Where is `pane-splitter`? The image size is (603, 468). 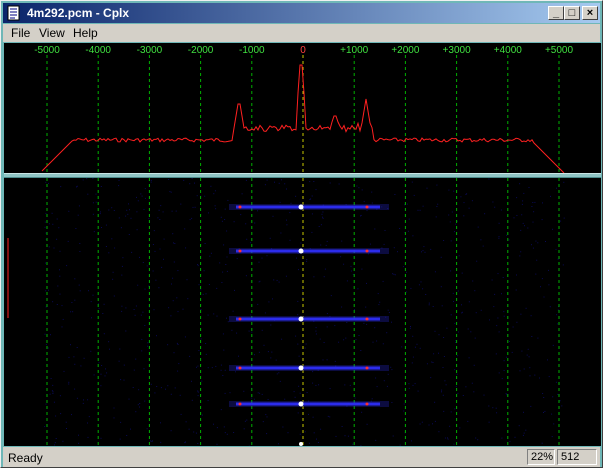
pane-splitter is located at coordinates (302, 175).